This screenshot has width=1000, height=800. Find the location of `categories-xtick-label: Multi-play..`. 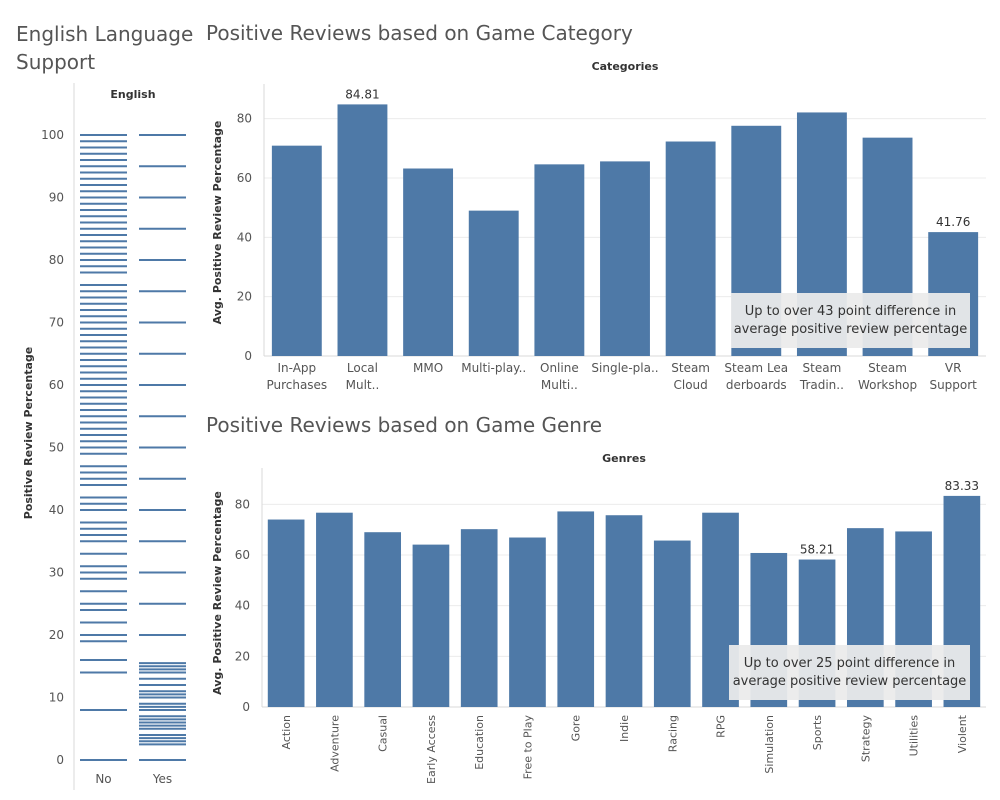

categories-xtick-label: Multi-play.. is located at coordinates (493, 368).